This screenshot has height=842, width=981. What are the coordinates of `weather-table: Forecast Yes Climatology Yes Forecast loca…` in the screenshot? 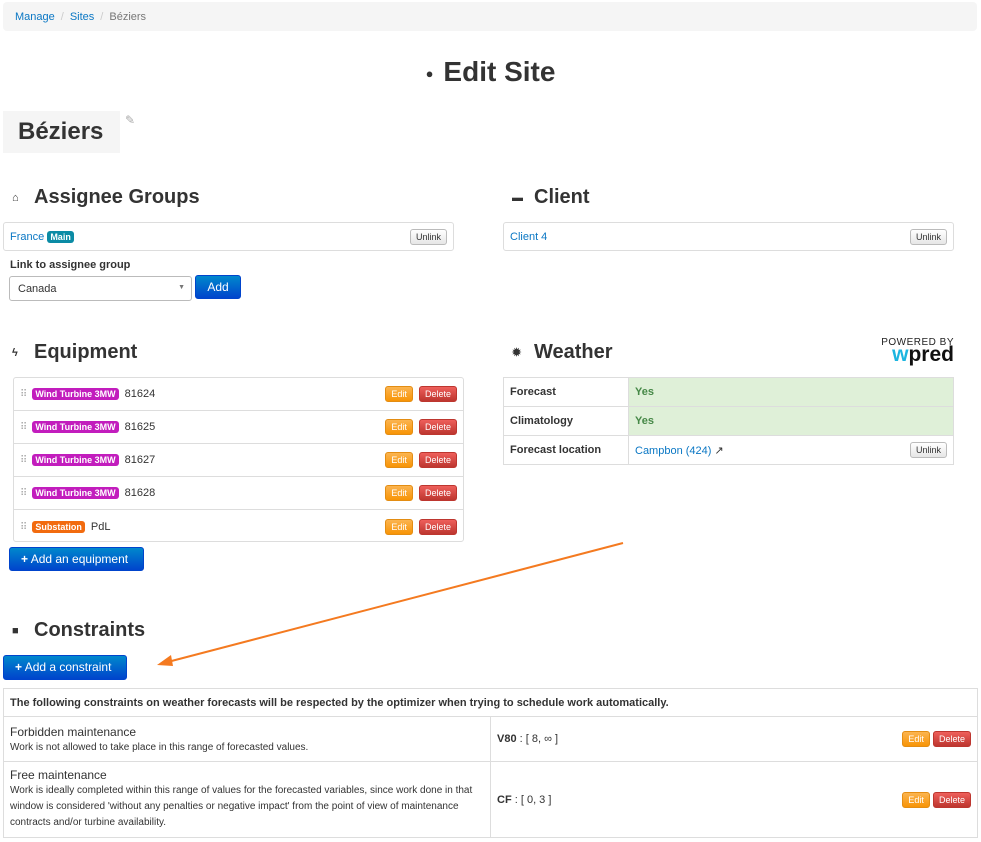 It's located at (728, 421).